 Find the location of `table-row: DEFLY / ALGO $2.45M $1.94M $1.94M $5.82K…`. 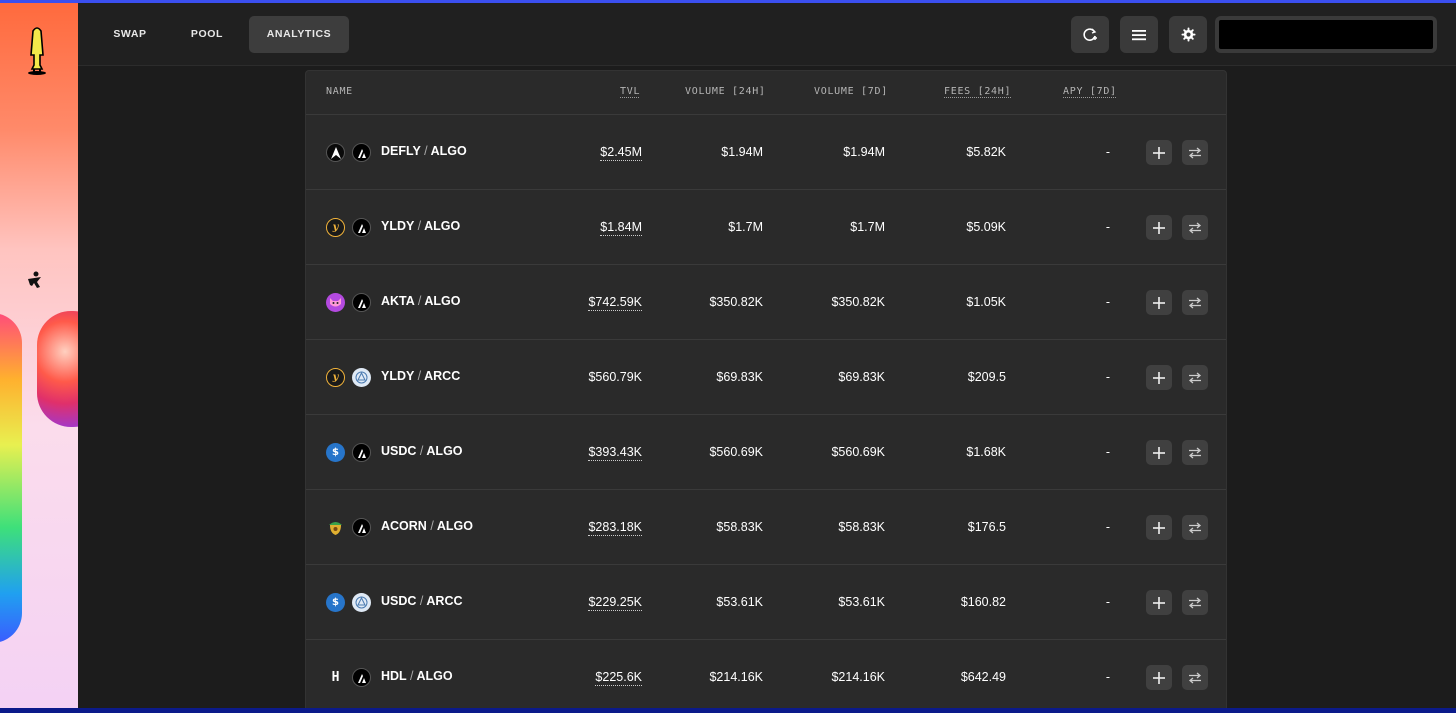

table-row: DEFLY / ALGO $2.45M $1.94M $1.94M $5.82K… is located at coordinates (766, 152).